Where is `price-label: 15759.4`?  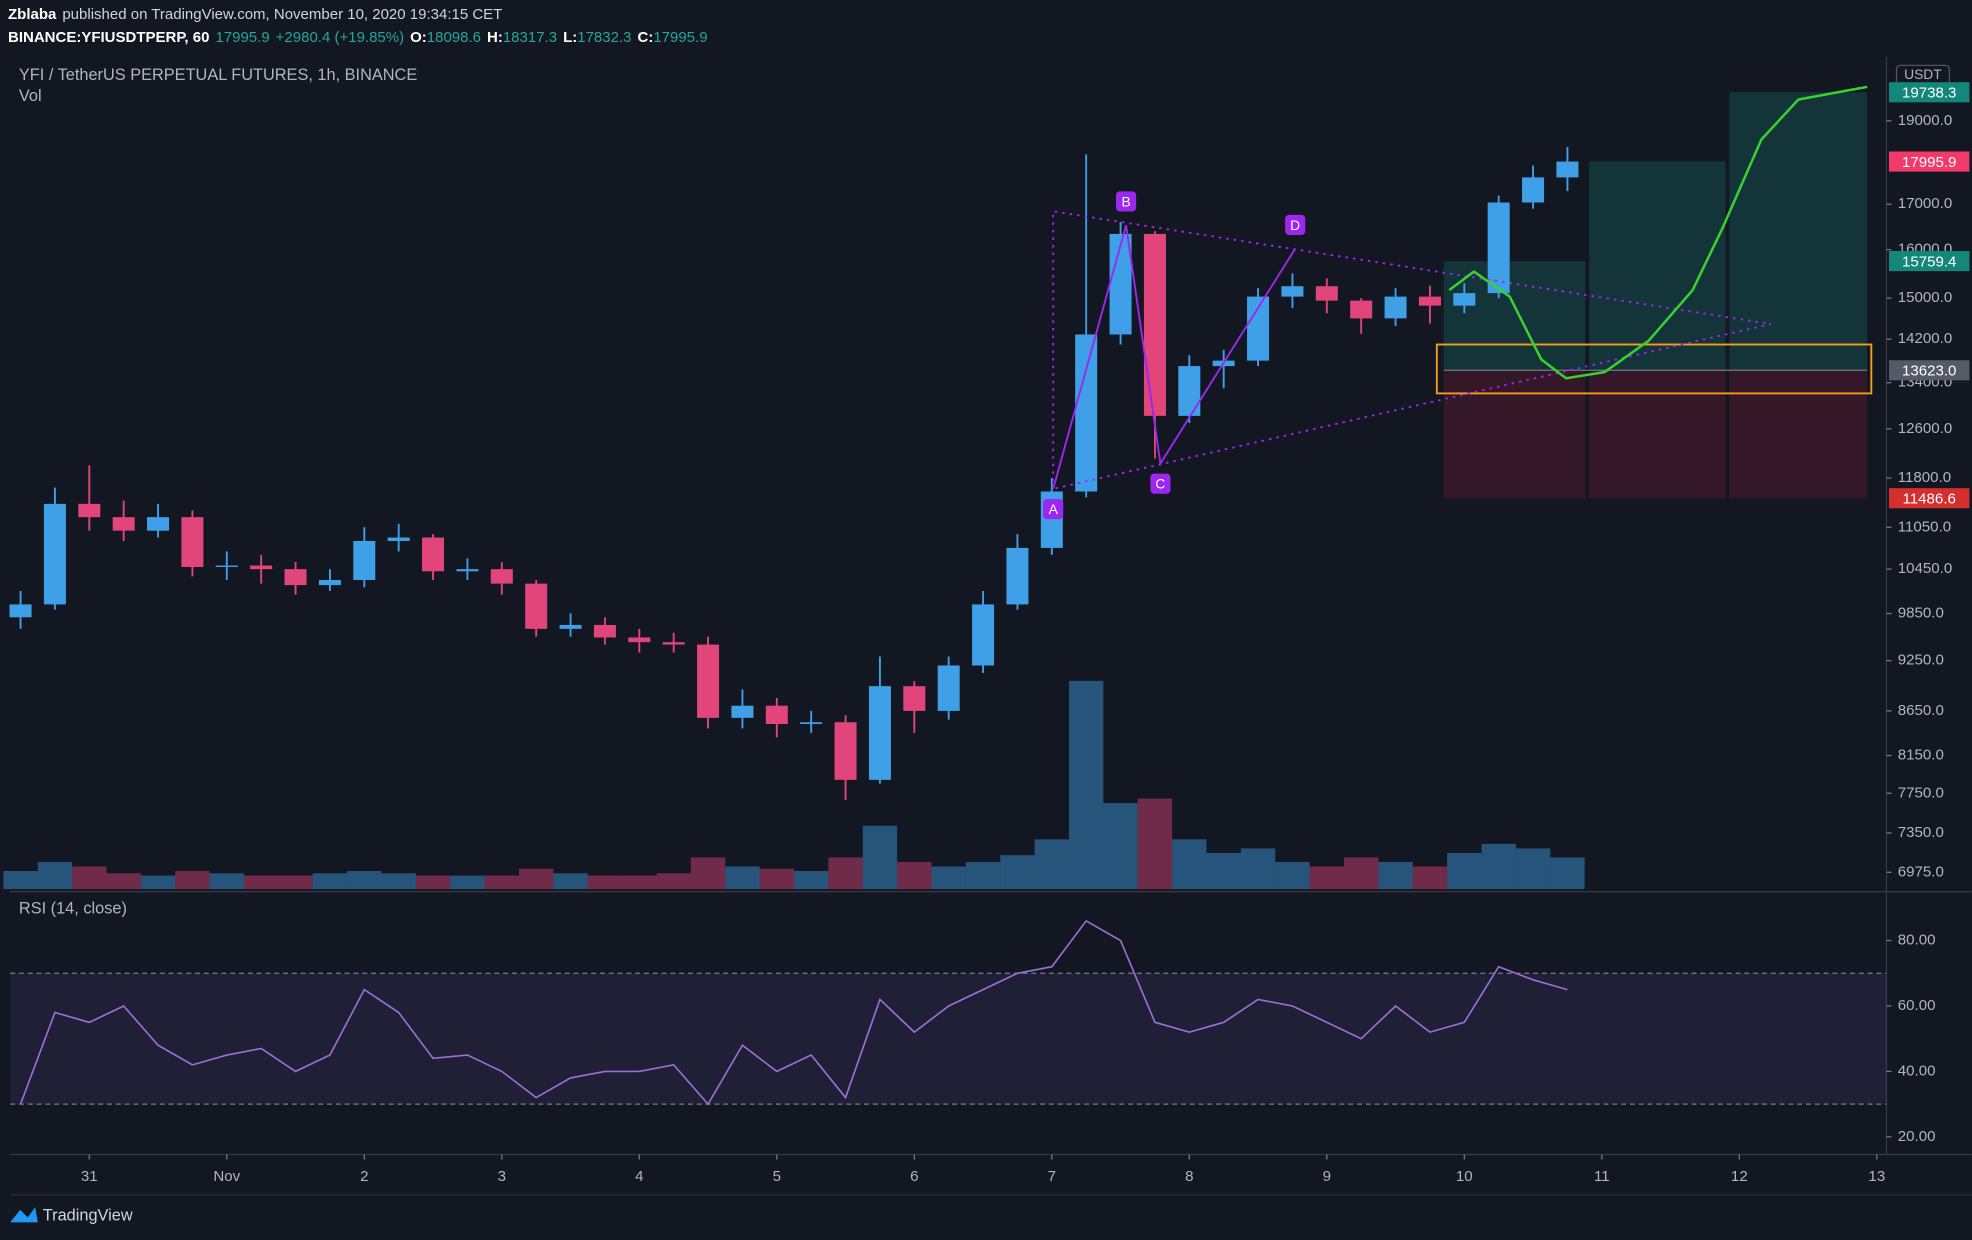
price-label: 15759.4 is located at coordinates (1929, 261).